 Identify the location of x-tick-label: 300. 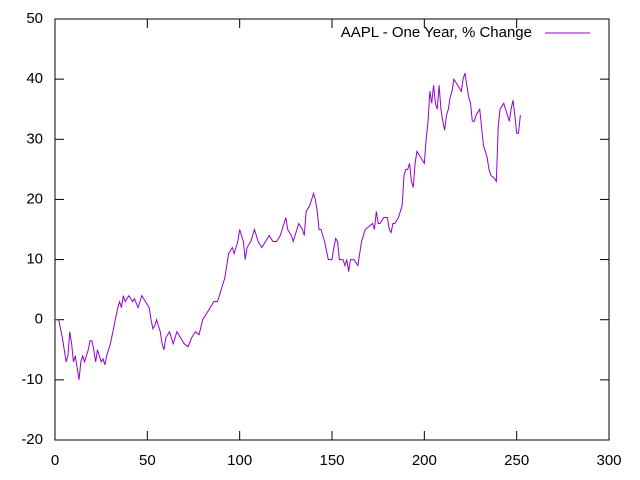
(608, 460).